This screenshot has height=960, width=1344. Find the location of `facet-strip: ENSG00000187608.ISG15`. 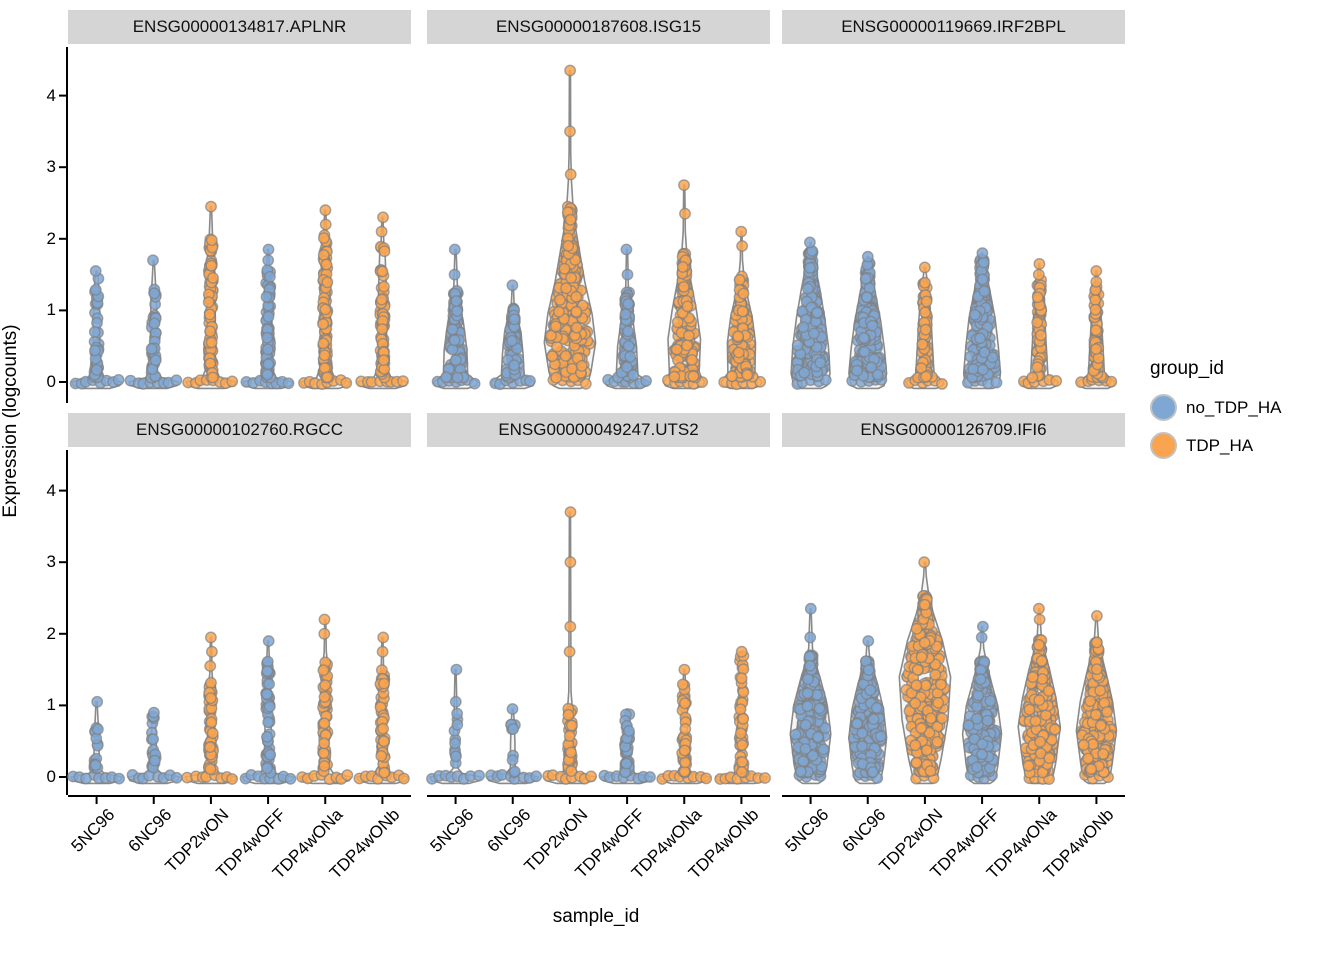

facet-strip: ENSG00000187608.ISG15 is located at coordinates (598, 27).